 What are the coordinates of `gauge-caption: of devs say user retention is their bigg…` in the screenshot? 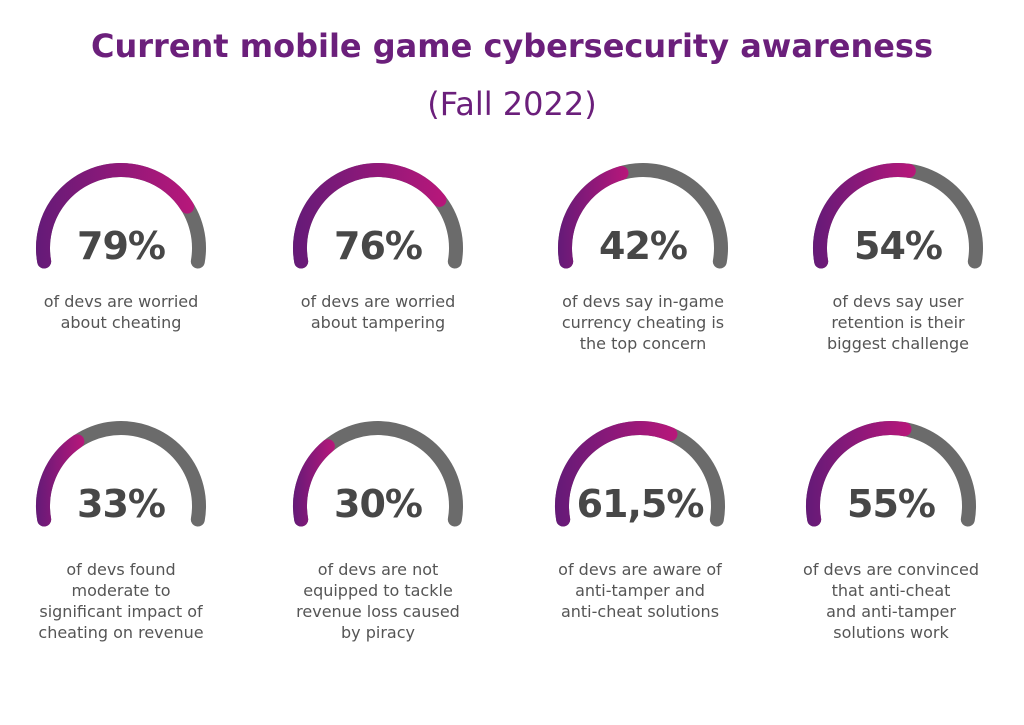 It's located at (898, 322).